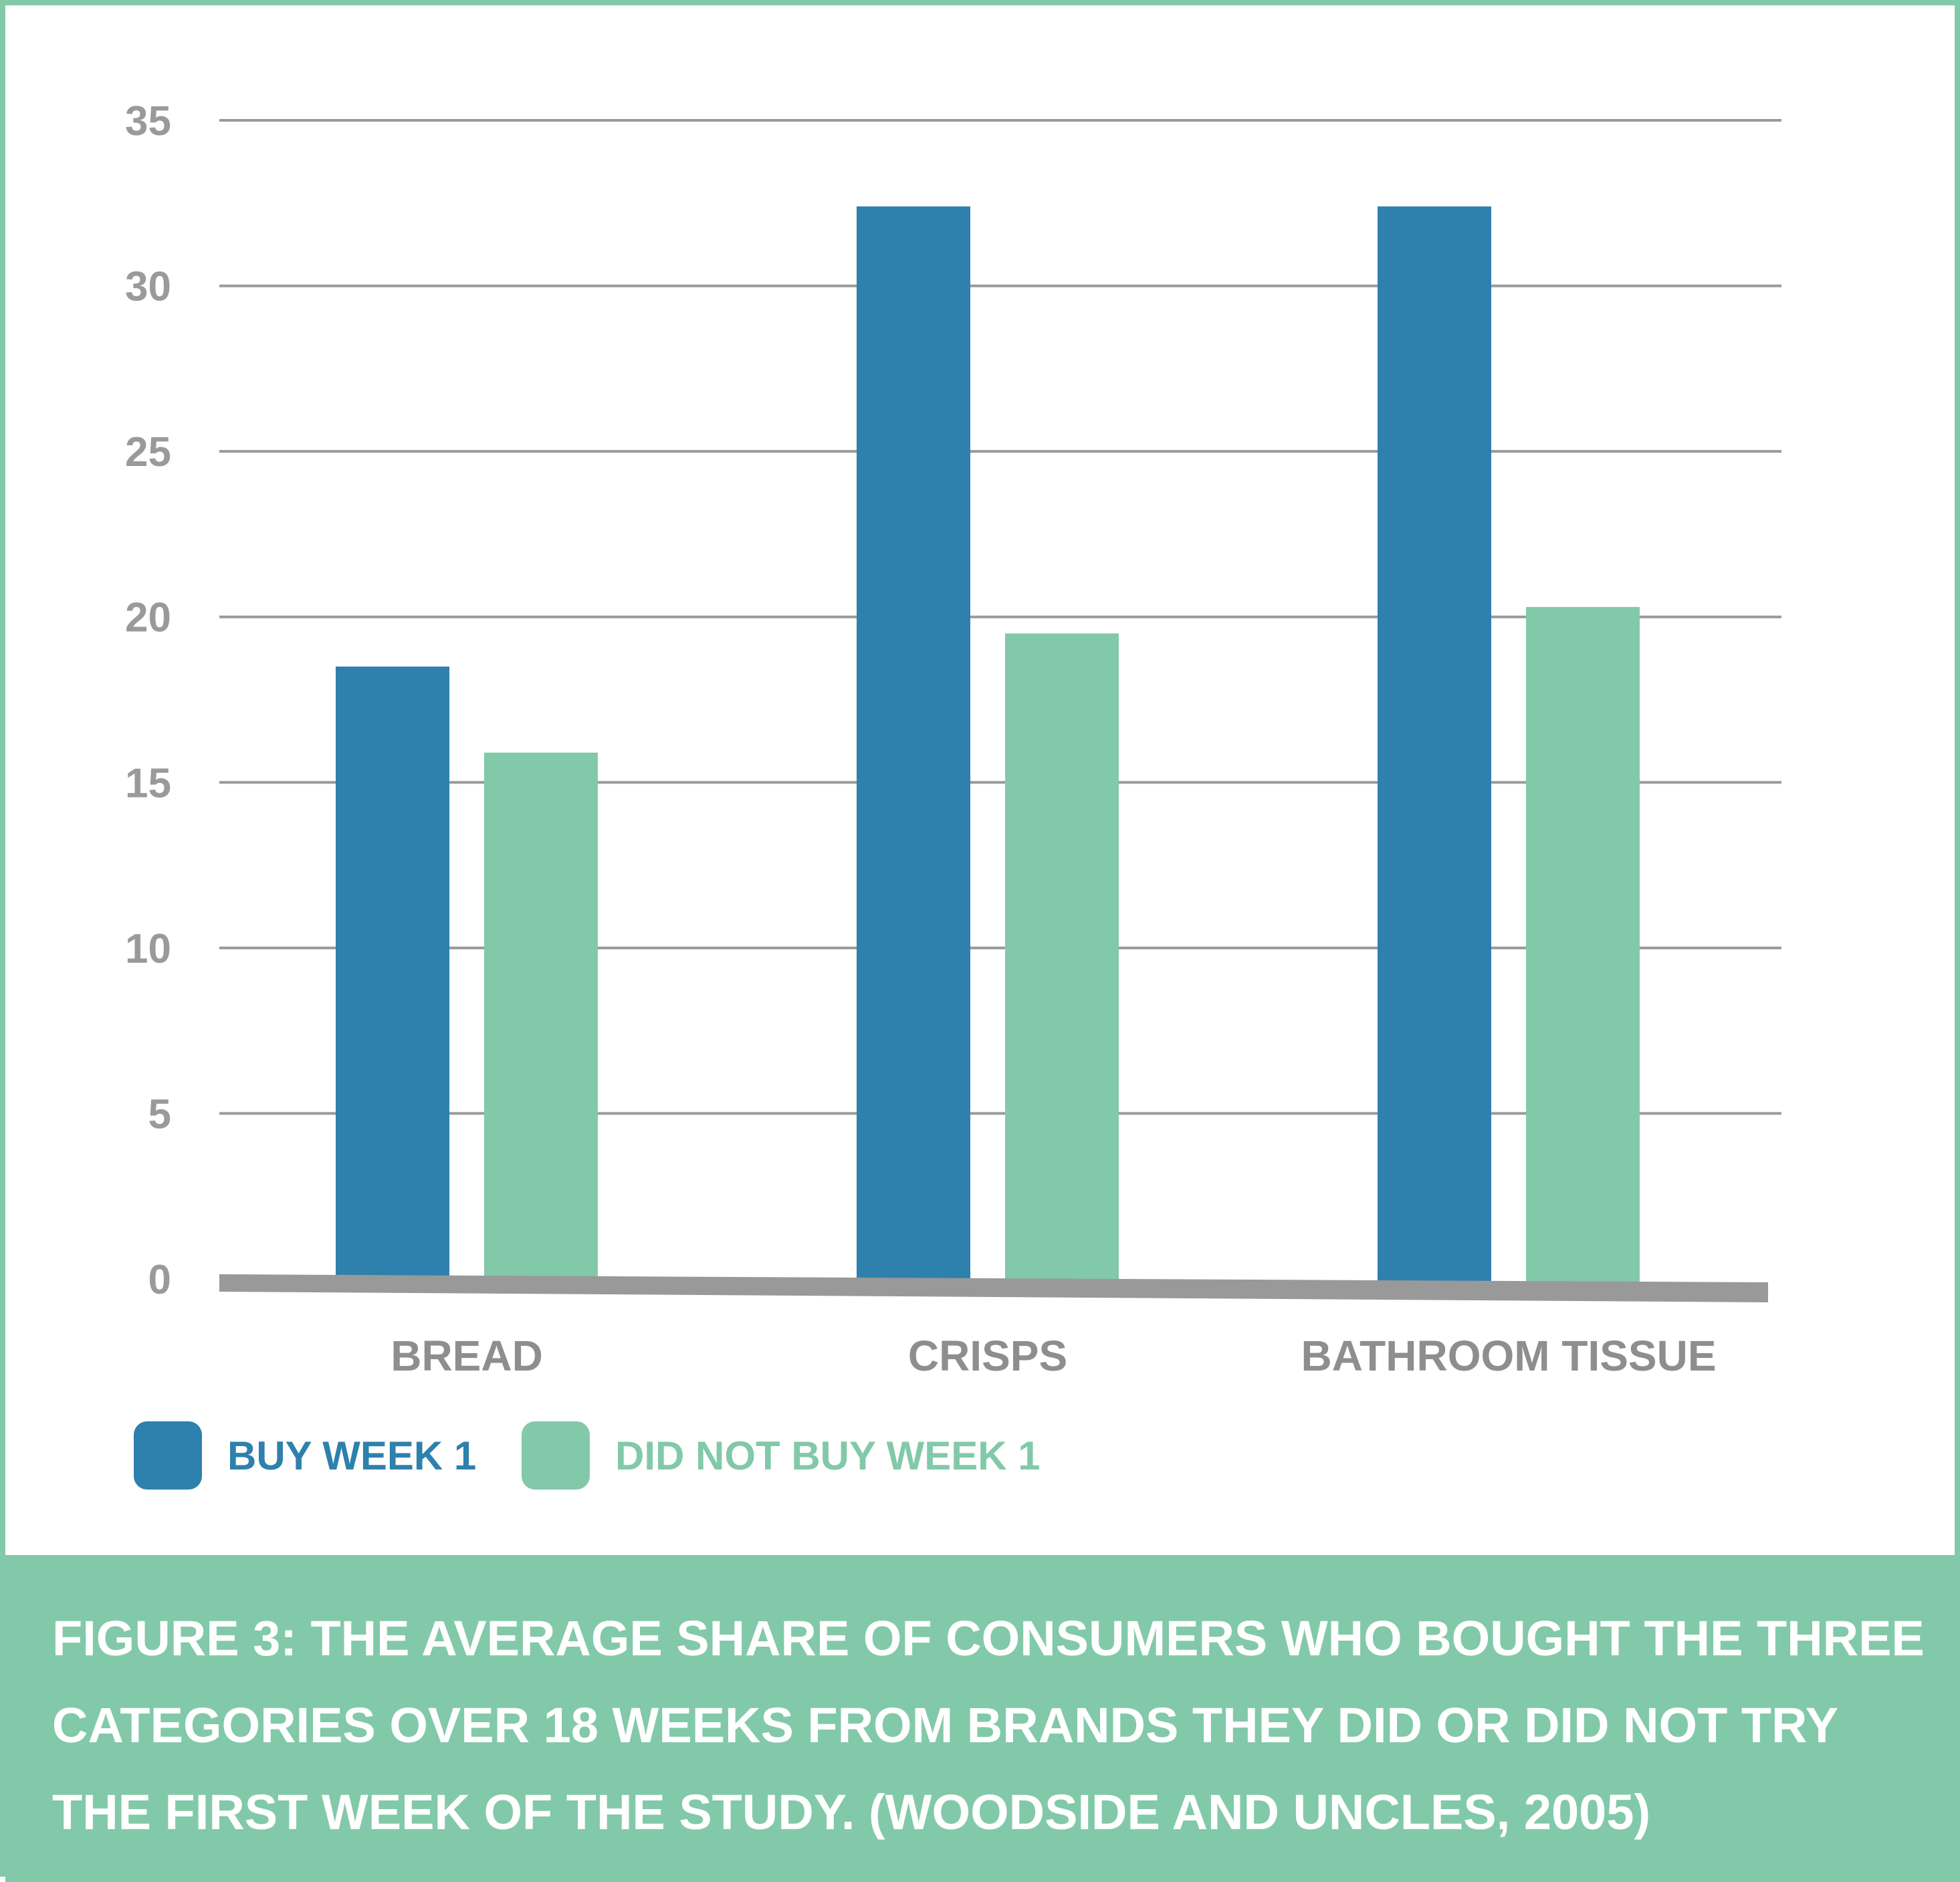 The height and width of the screenshot is (1882, 1960). Describe the element at coordinates (148, 287) in the screenshot. I see `y-tick-label: 30` at that location.